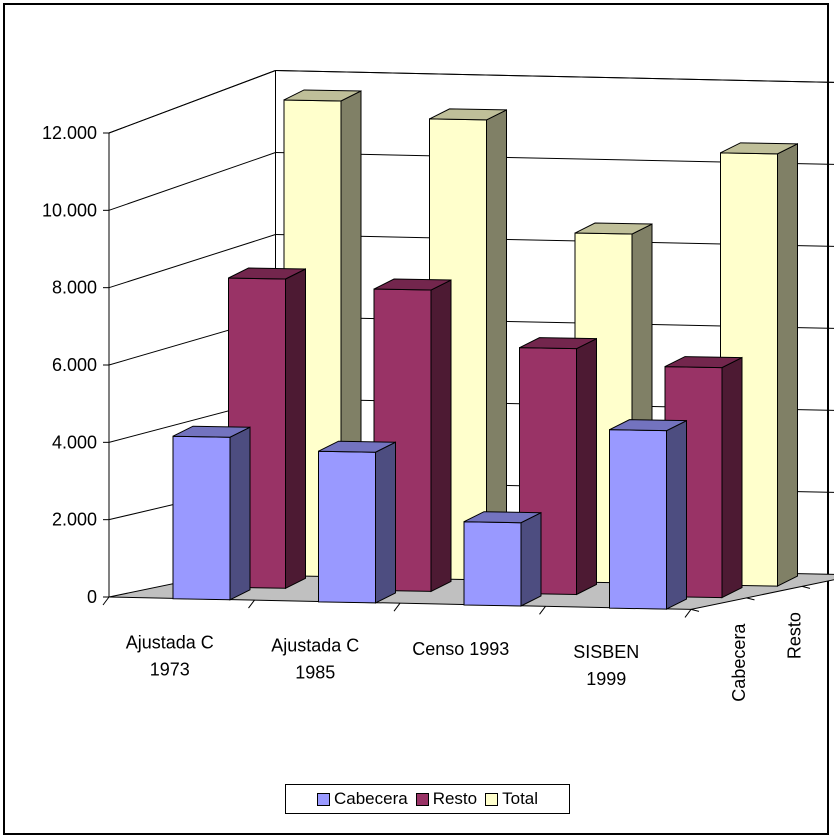 The height and width of the screenshot is (839, 834). Describe the element at coordinates (74, 520) in the screenshot. I see `y-tick-label-1: 2.000` at that location.